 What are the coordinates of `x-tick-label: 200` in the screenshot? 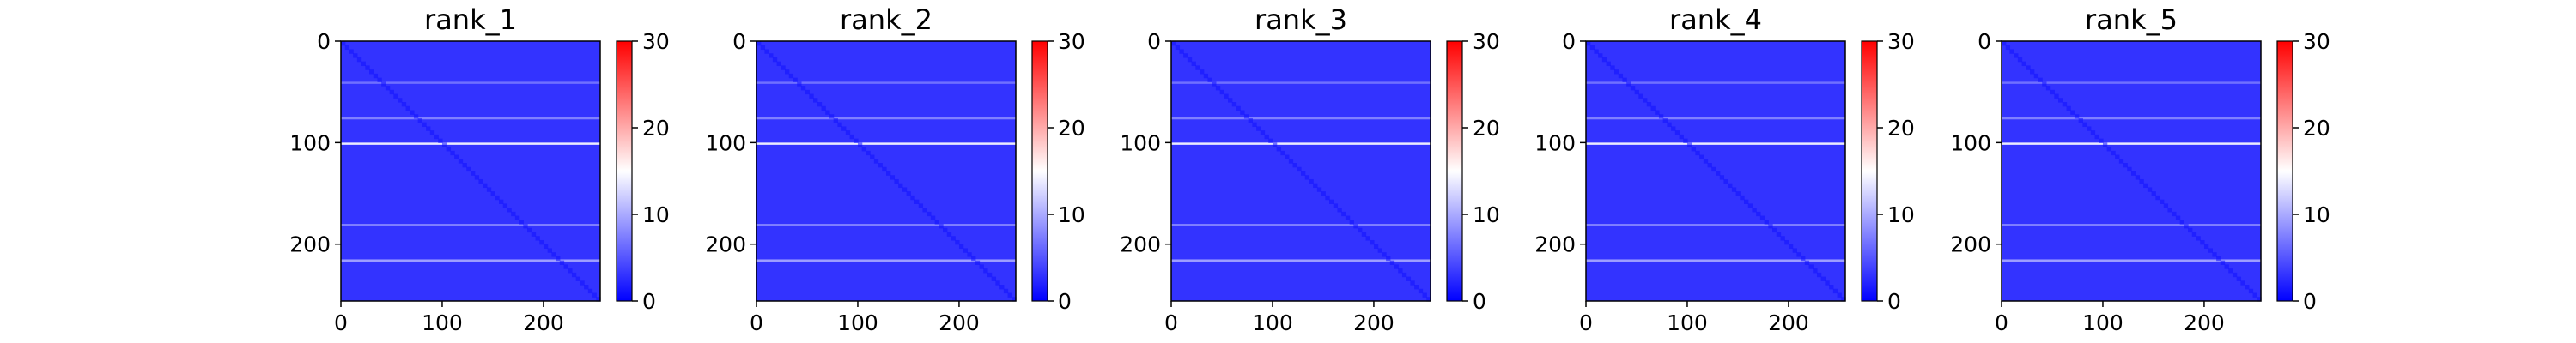 It's located at (2204, 322).